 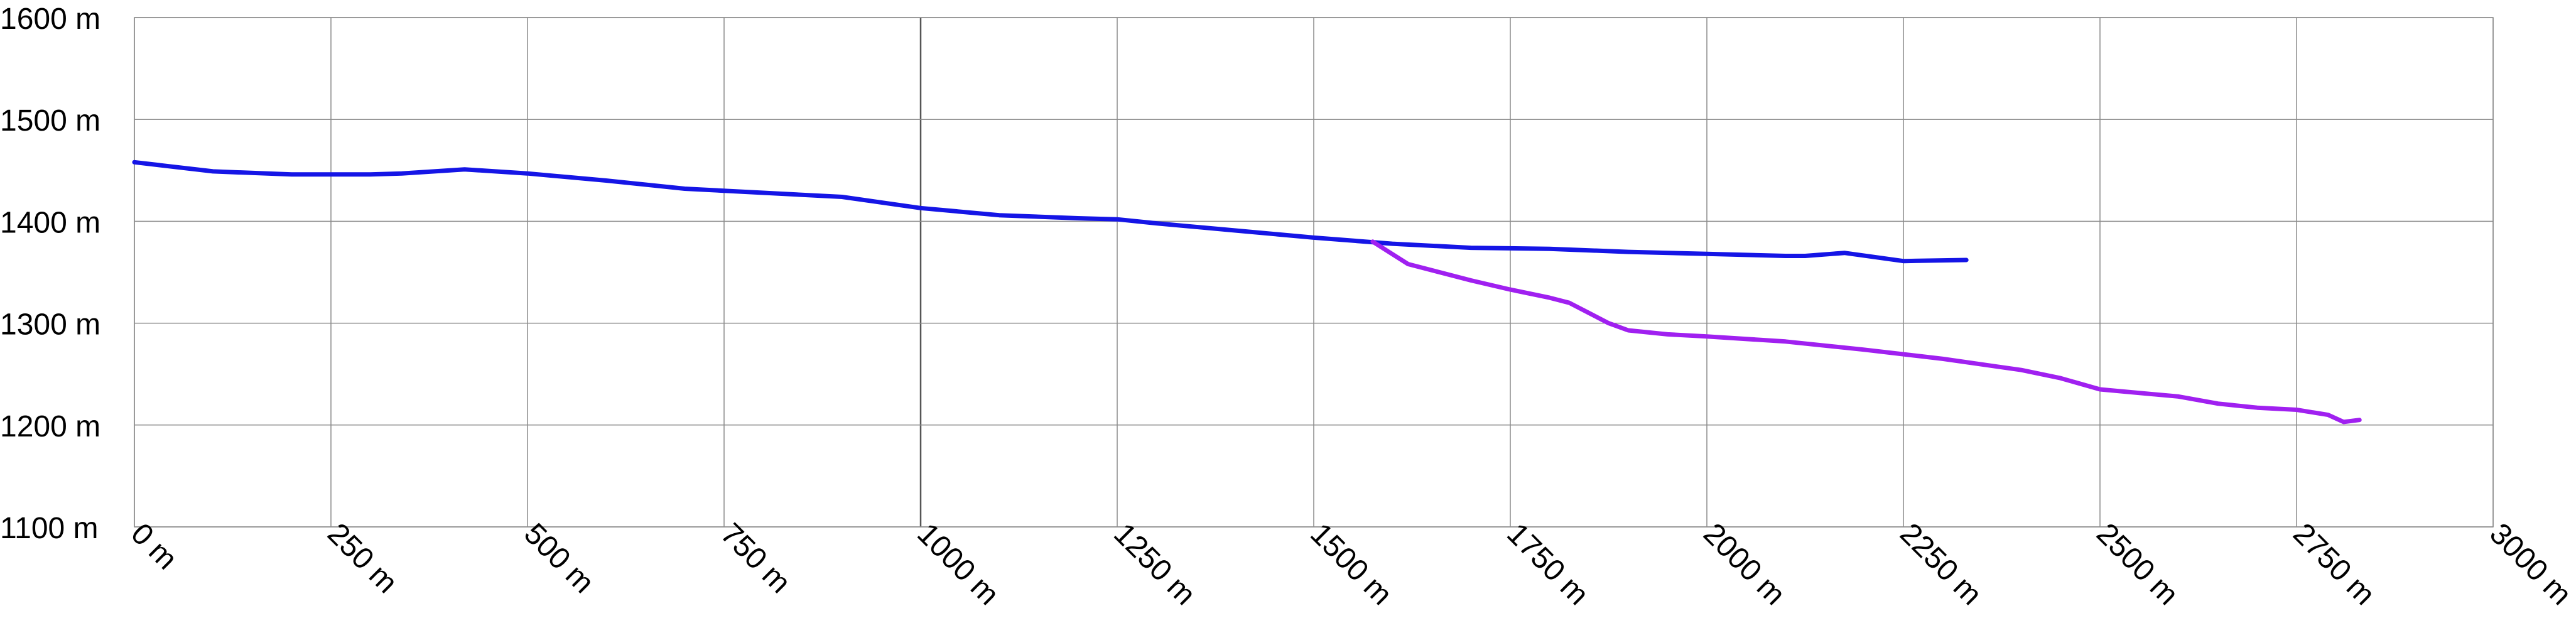 What do you see at coordinates (2530, 564) in the screenshot?
I see `x-tick-label: 3000 m` at bounding box center [2530, 564].